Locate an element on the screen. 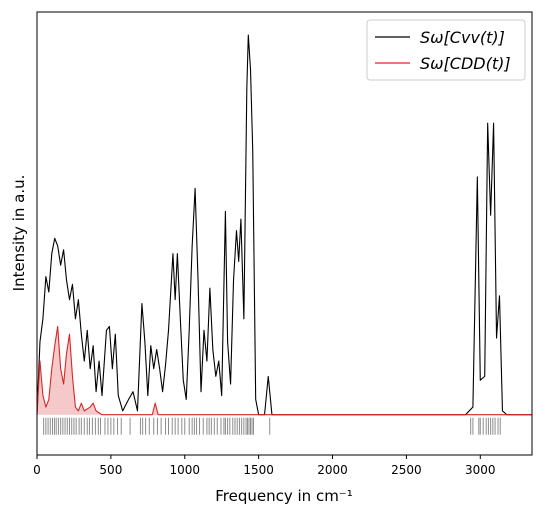 The height and width of the screenshot is (520, 544). legend-label: Sω[Cvv(t)] is located at coordinates (462, 37).